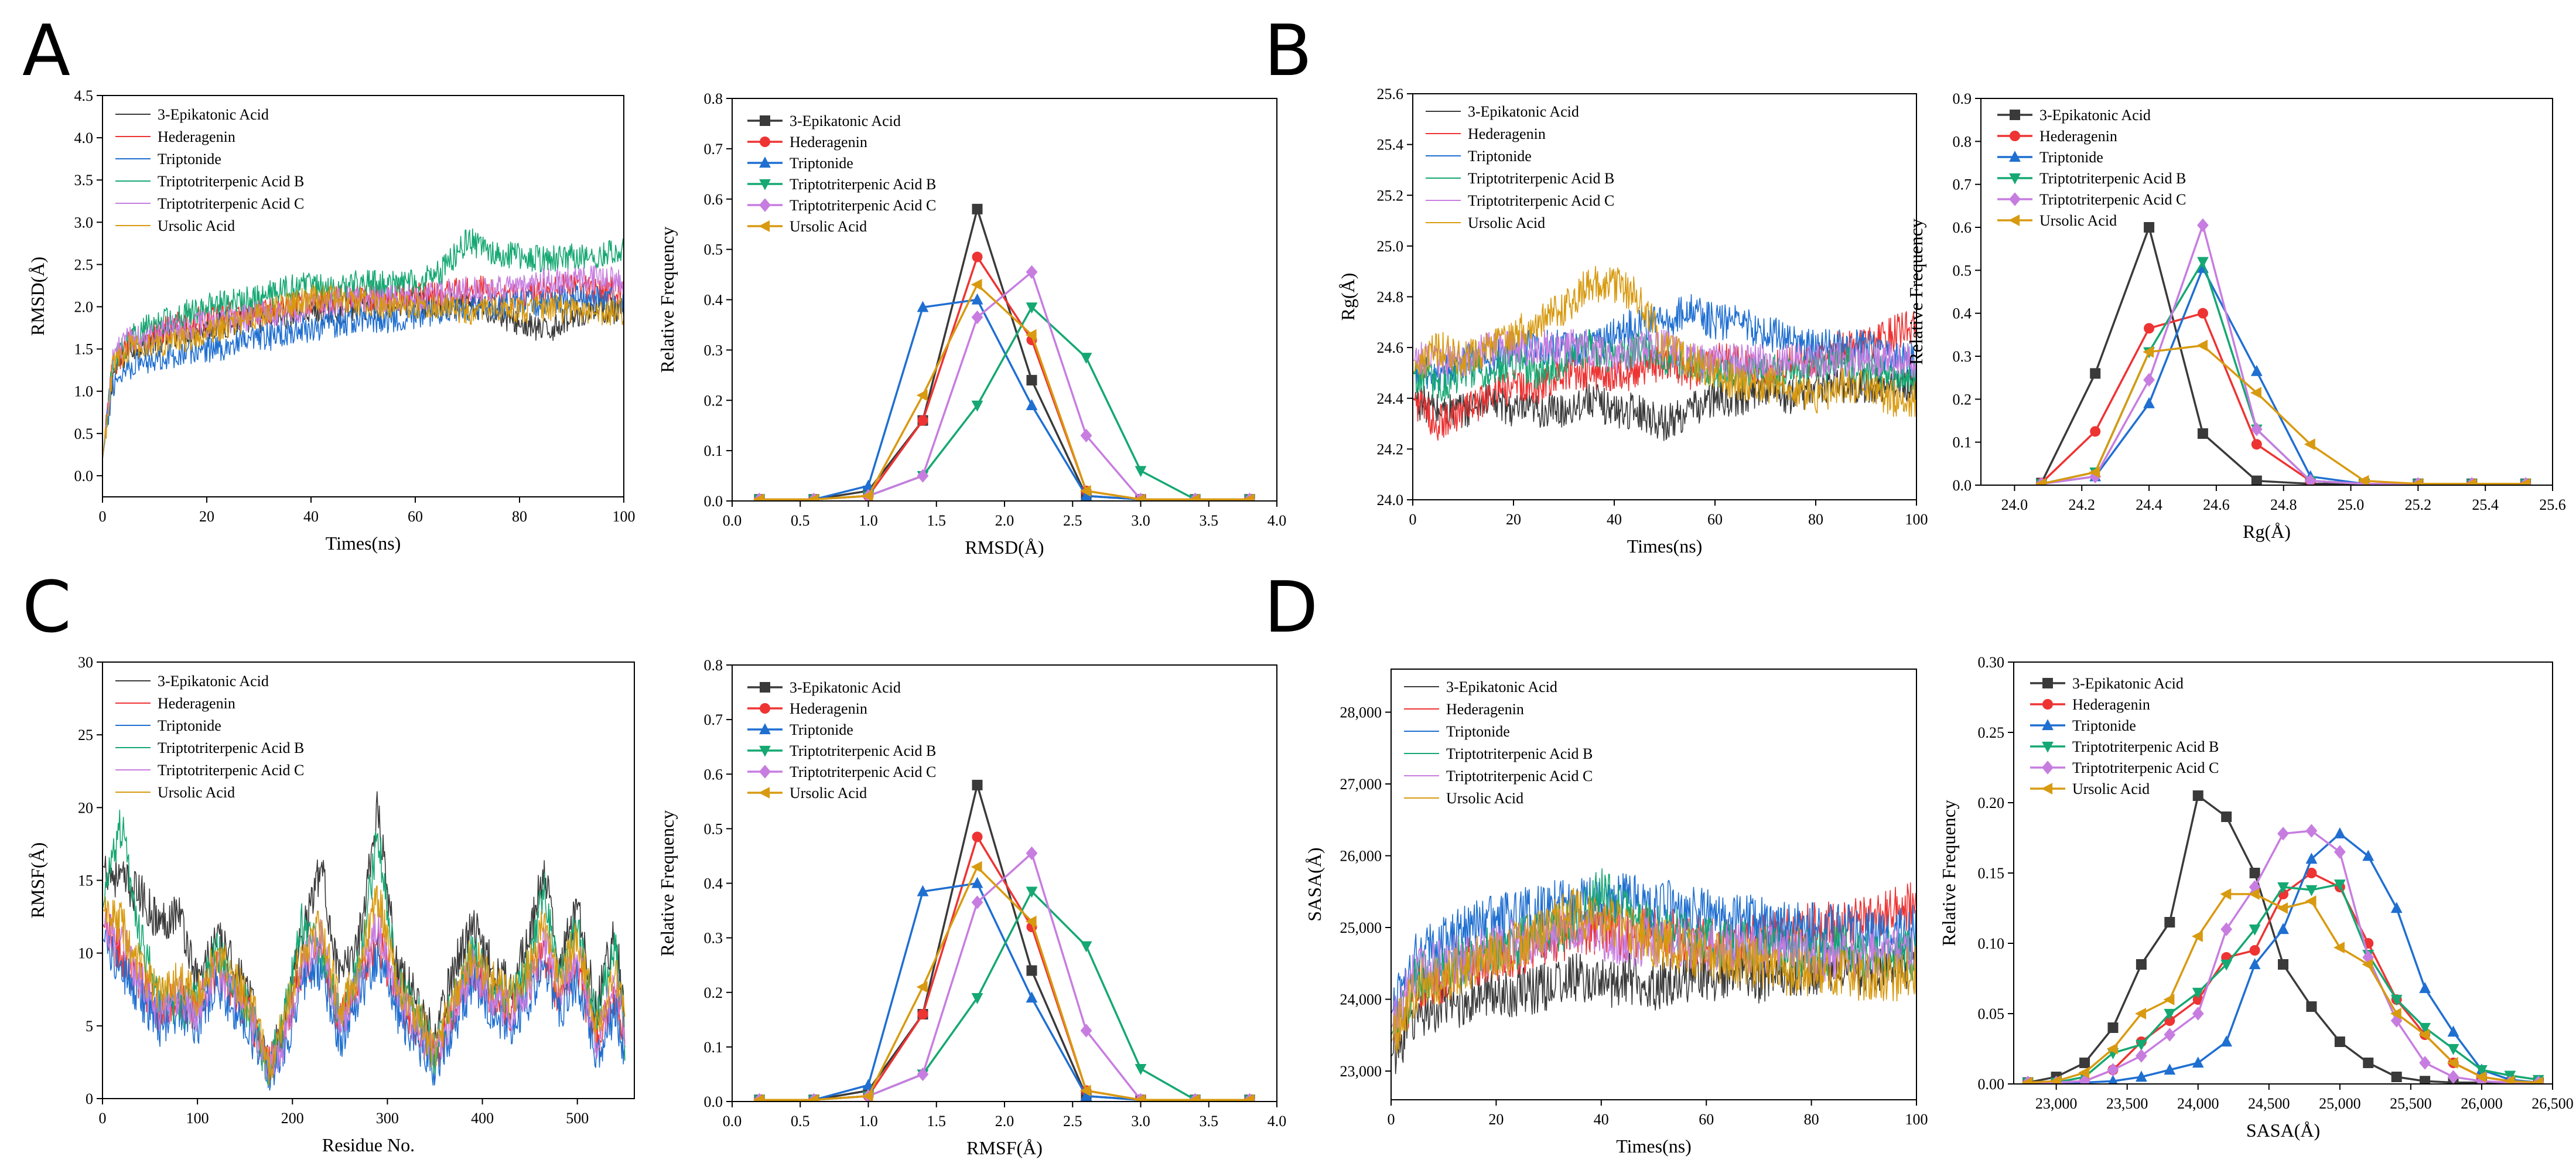 This screenshot has width=2576, height=1173. Describe the element at coordinates (1209, 520) in the screenshot. I see `x-tick-label: 3.5` at that location.